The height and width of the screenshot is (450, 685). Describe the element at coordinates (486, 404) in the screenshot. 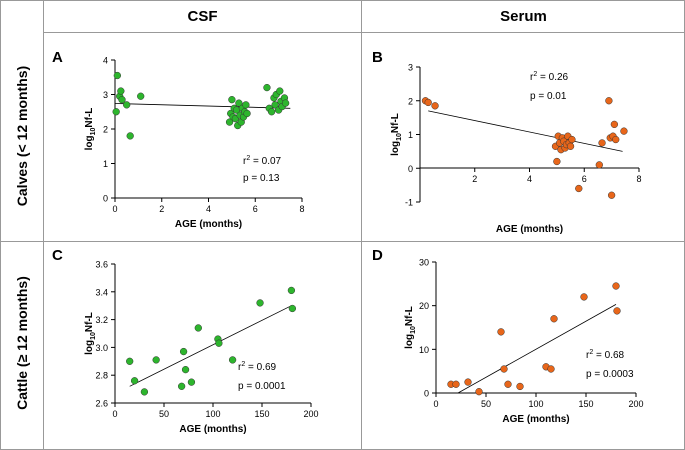

I see `x-tick-label-d: 50` at that location.